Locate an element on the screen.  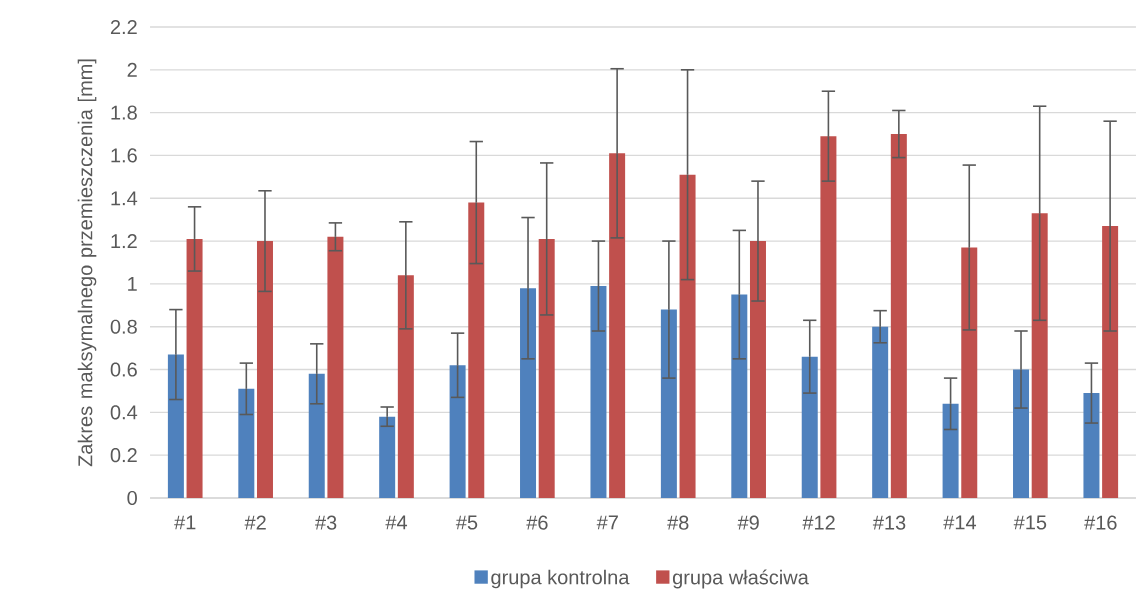
y-axis-title: Zakres maksymalnego przemieszczenia [mm] is located at coordinates (87, 263).